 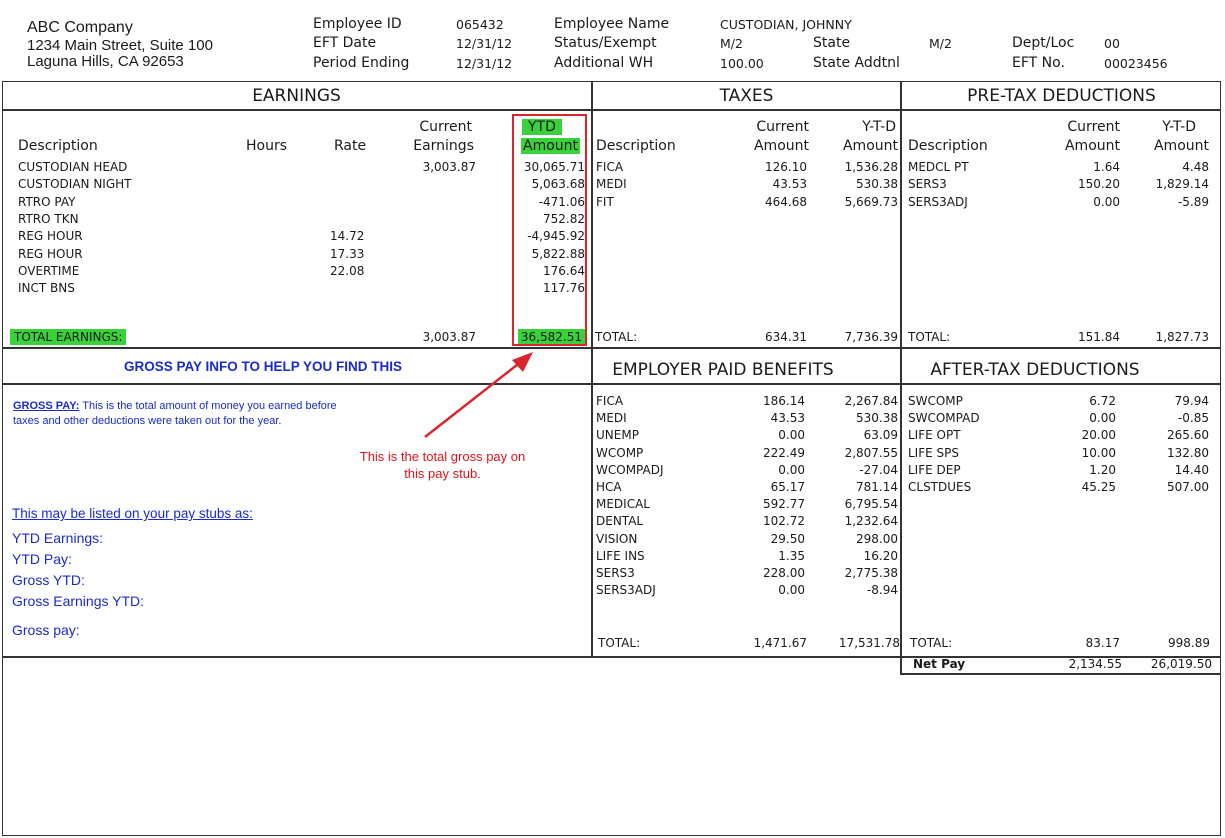 I want to click on taxes-col-current: Current, so click(x=782, y=127).